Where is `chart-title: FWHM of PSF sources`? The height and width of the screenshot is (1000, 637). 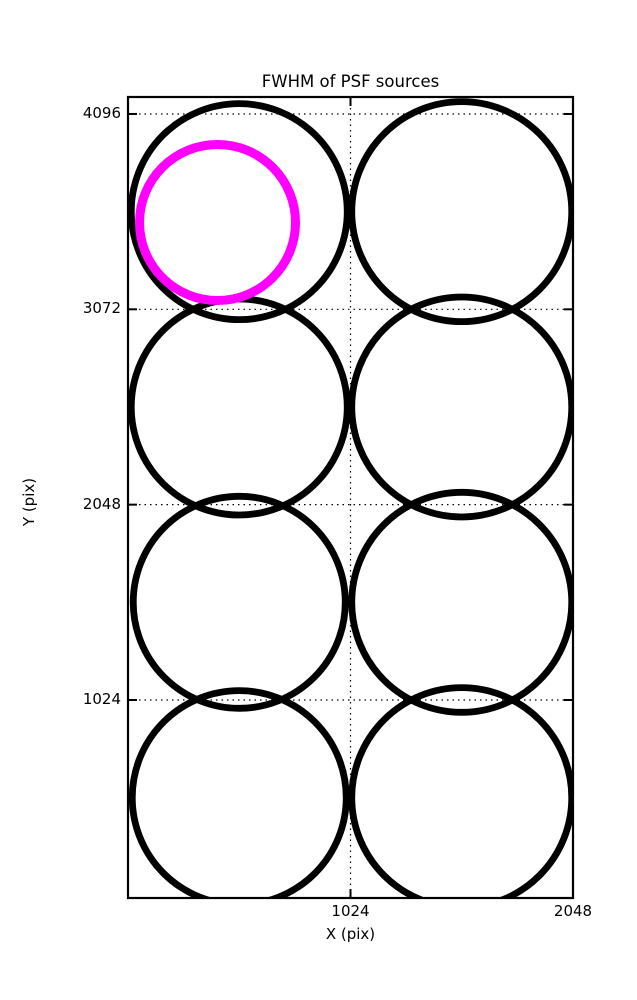
chart-title: FWHM of PSF sources is located at coordinates (350, 81).